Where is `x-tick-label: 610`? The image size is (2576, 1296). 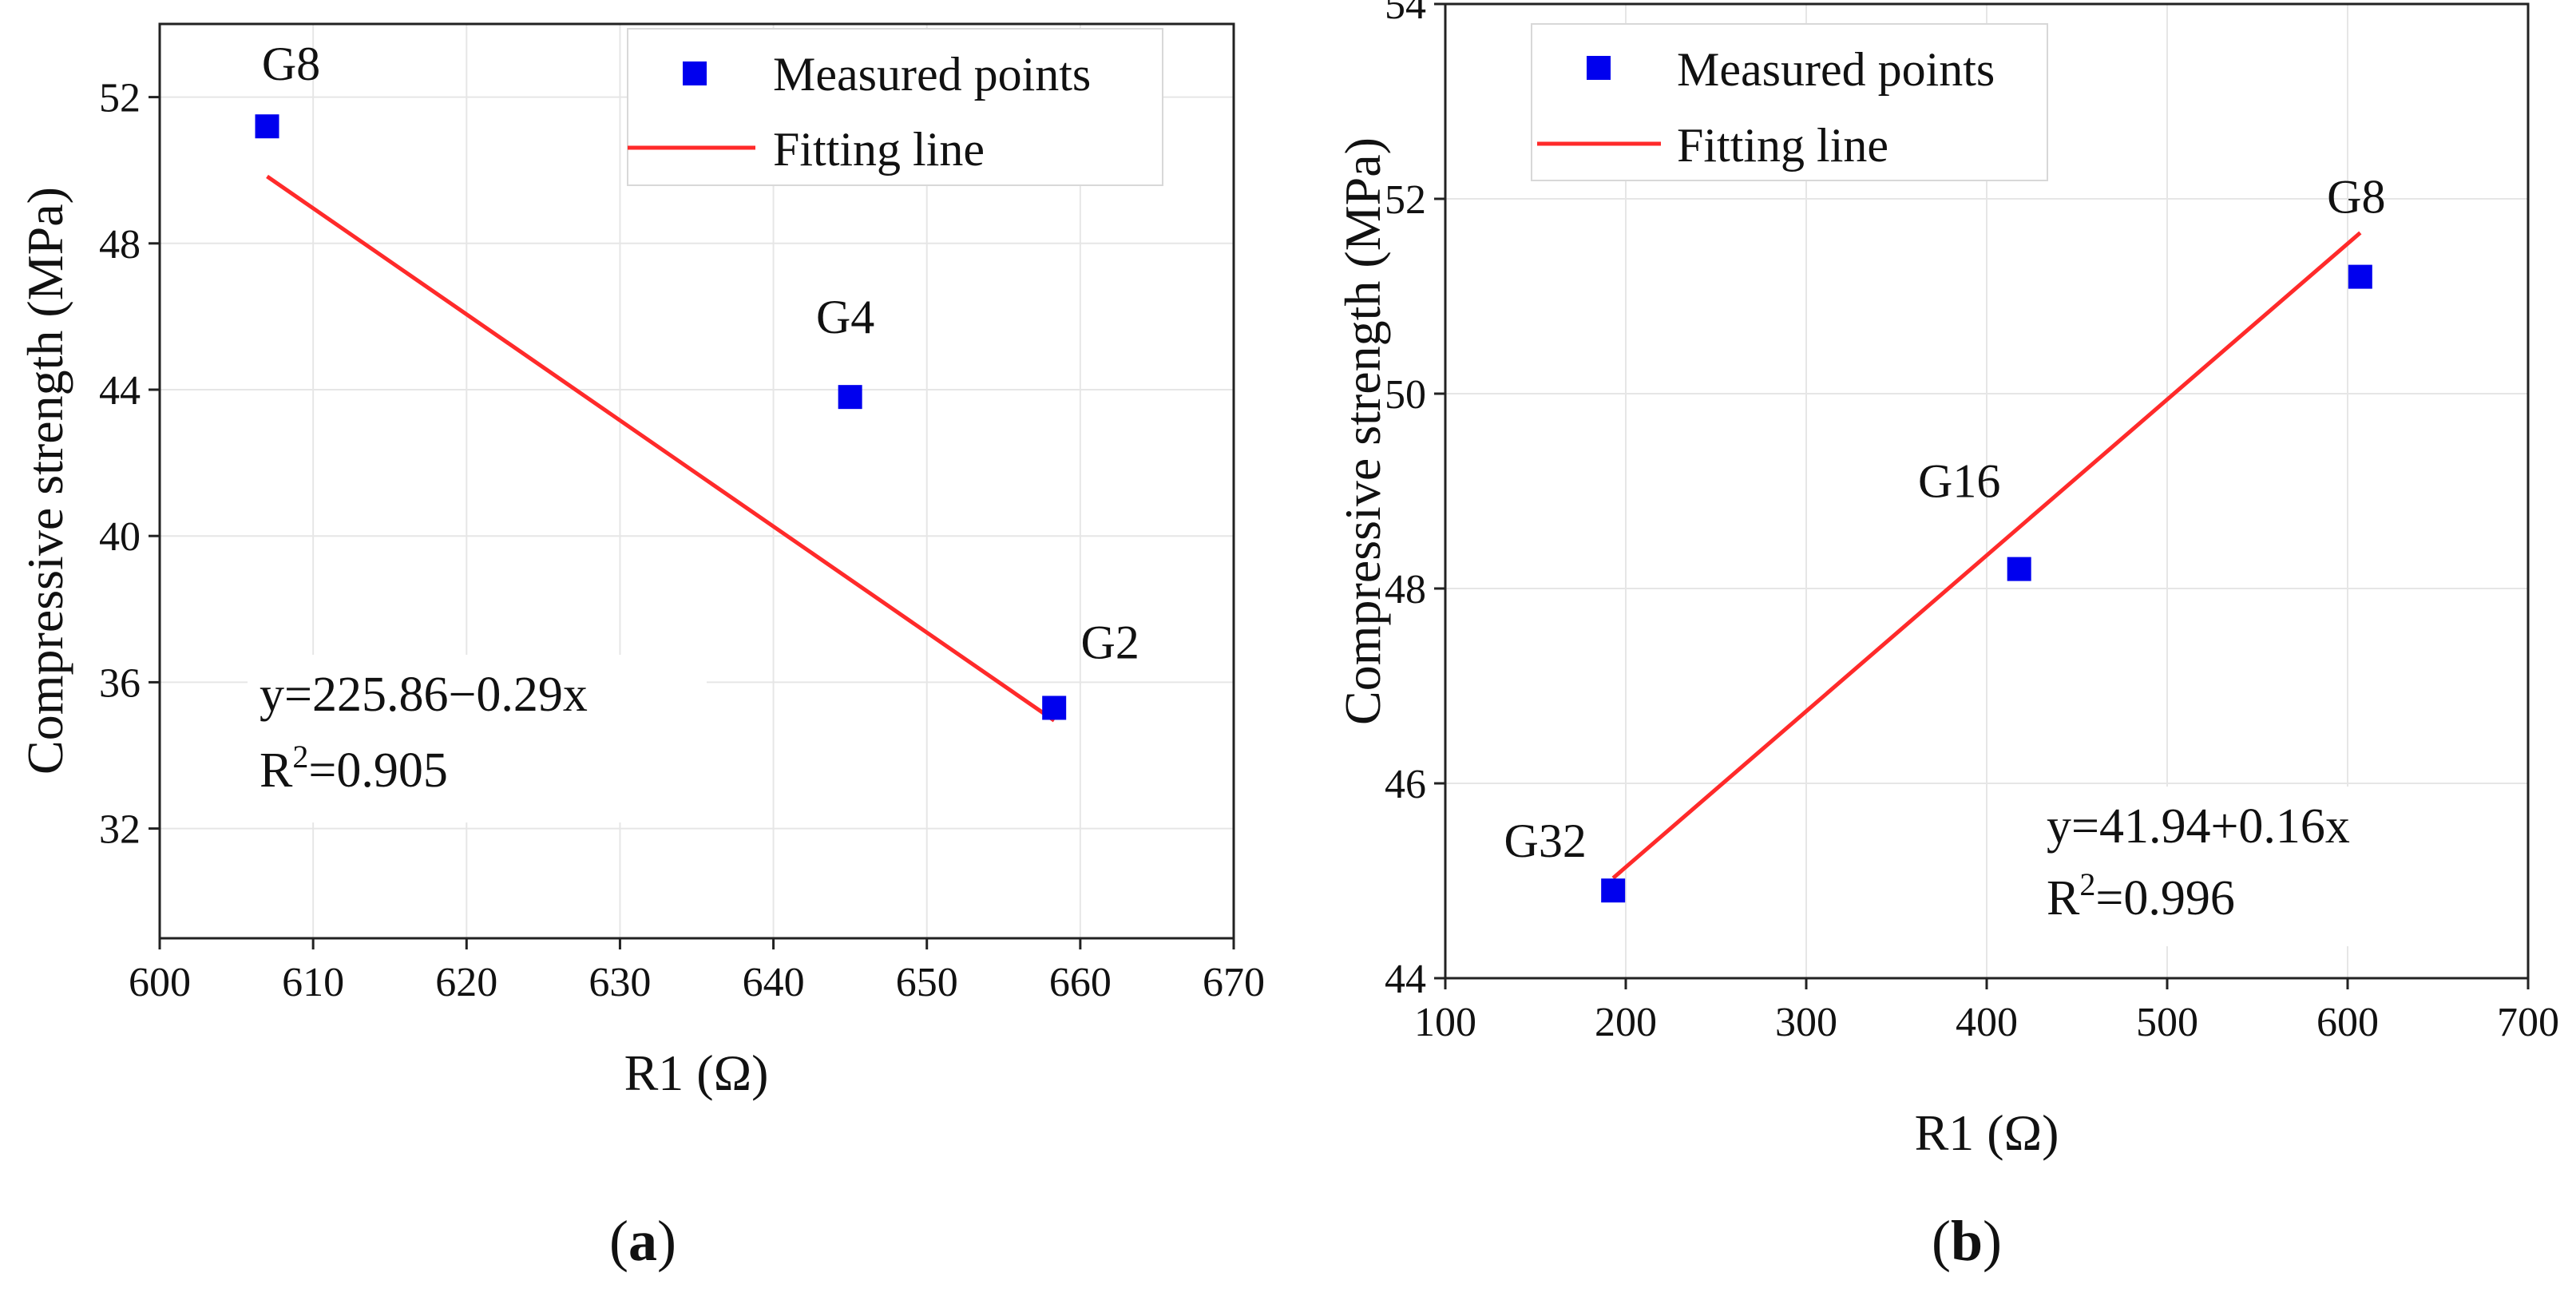 x-tick-label: 610 is located at coordinates (313, 983).